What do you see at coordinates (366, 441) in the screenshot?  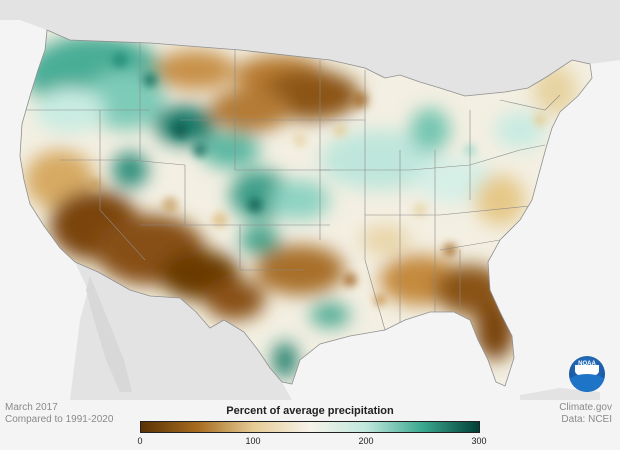 I see `legend-tick-200: 200` at bounding box center [366, 441].